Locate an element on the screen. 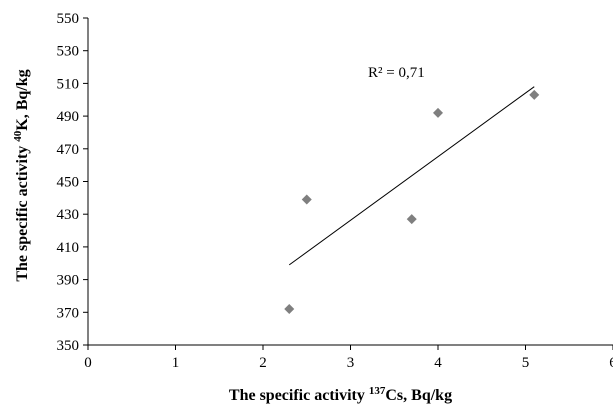 This screenshot has width=613, height=406. x-tick-label: 6 is located at coordinates (611, 363).